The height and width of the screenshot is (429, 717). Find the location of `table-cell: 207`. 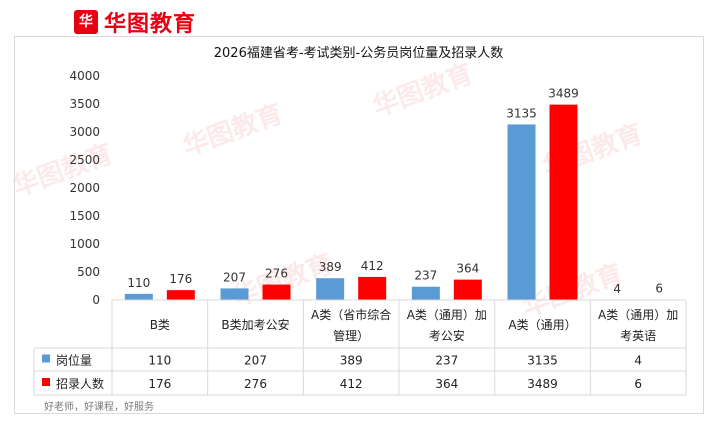

table-cell: 207 is located at coordinates (255, 361).